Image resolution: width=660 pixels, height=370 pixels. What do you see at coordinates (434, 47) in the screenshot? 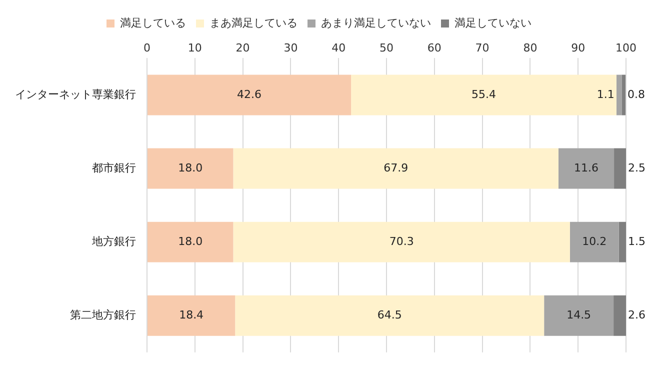
I see `x-tick-label: 60` at bounding box center [434, 47].